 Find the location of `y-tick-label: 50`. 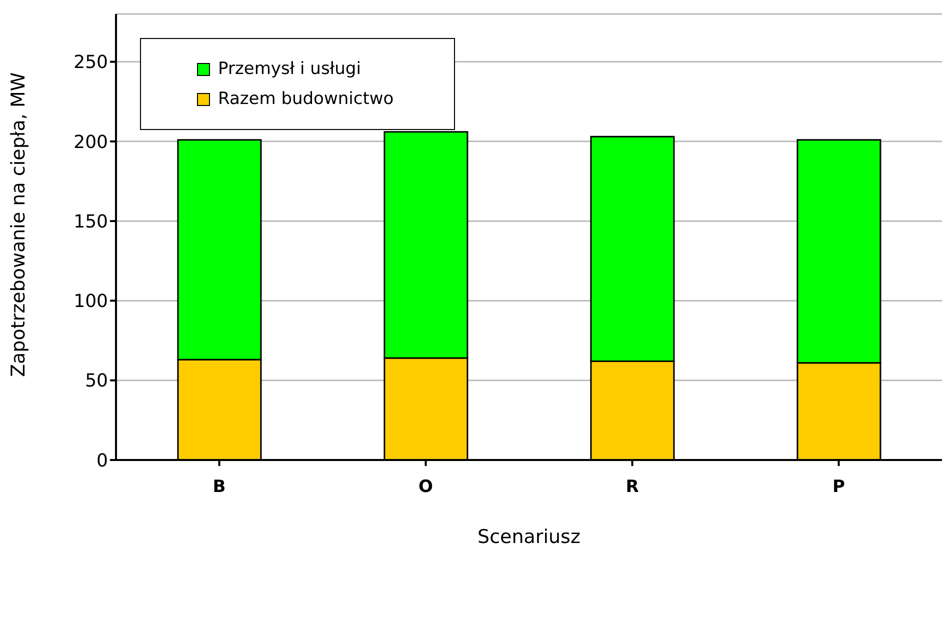

y-tick-label: 50 is located at coordinates (96, 381).